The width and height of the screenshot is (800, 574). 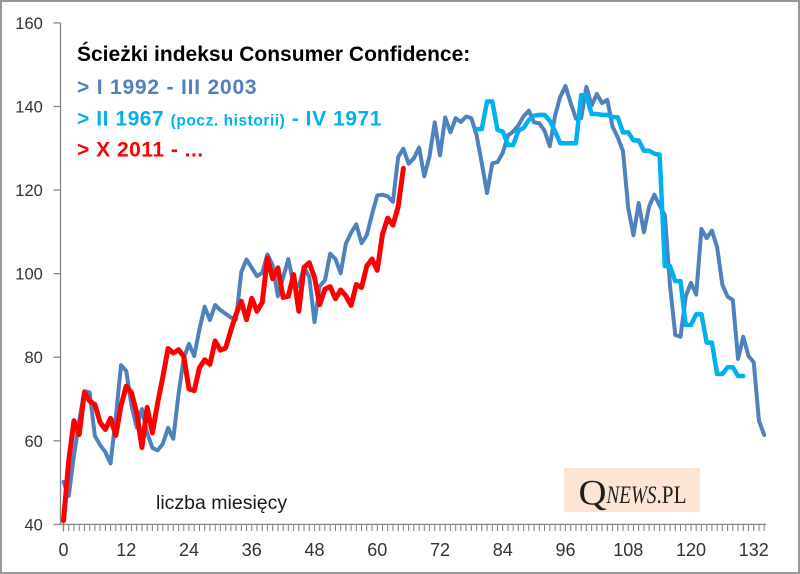 I want to click on svg-text: 48, so click(x=314, y=550).